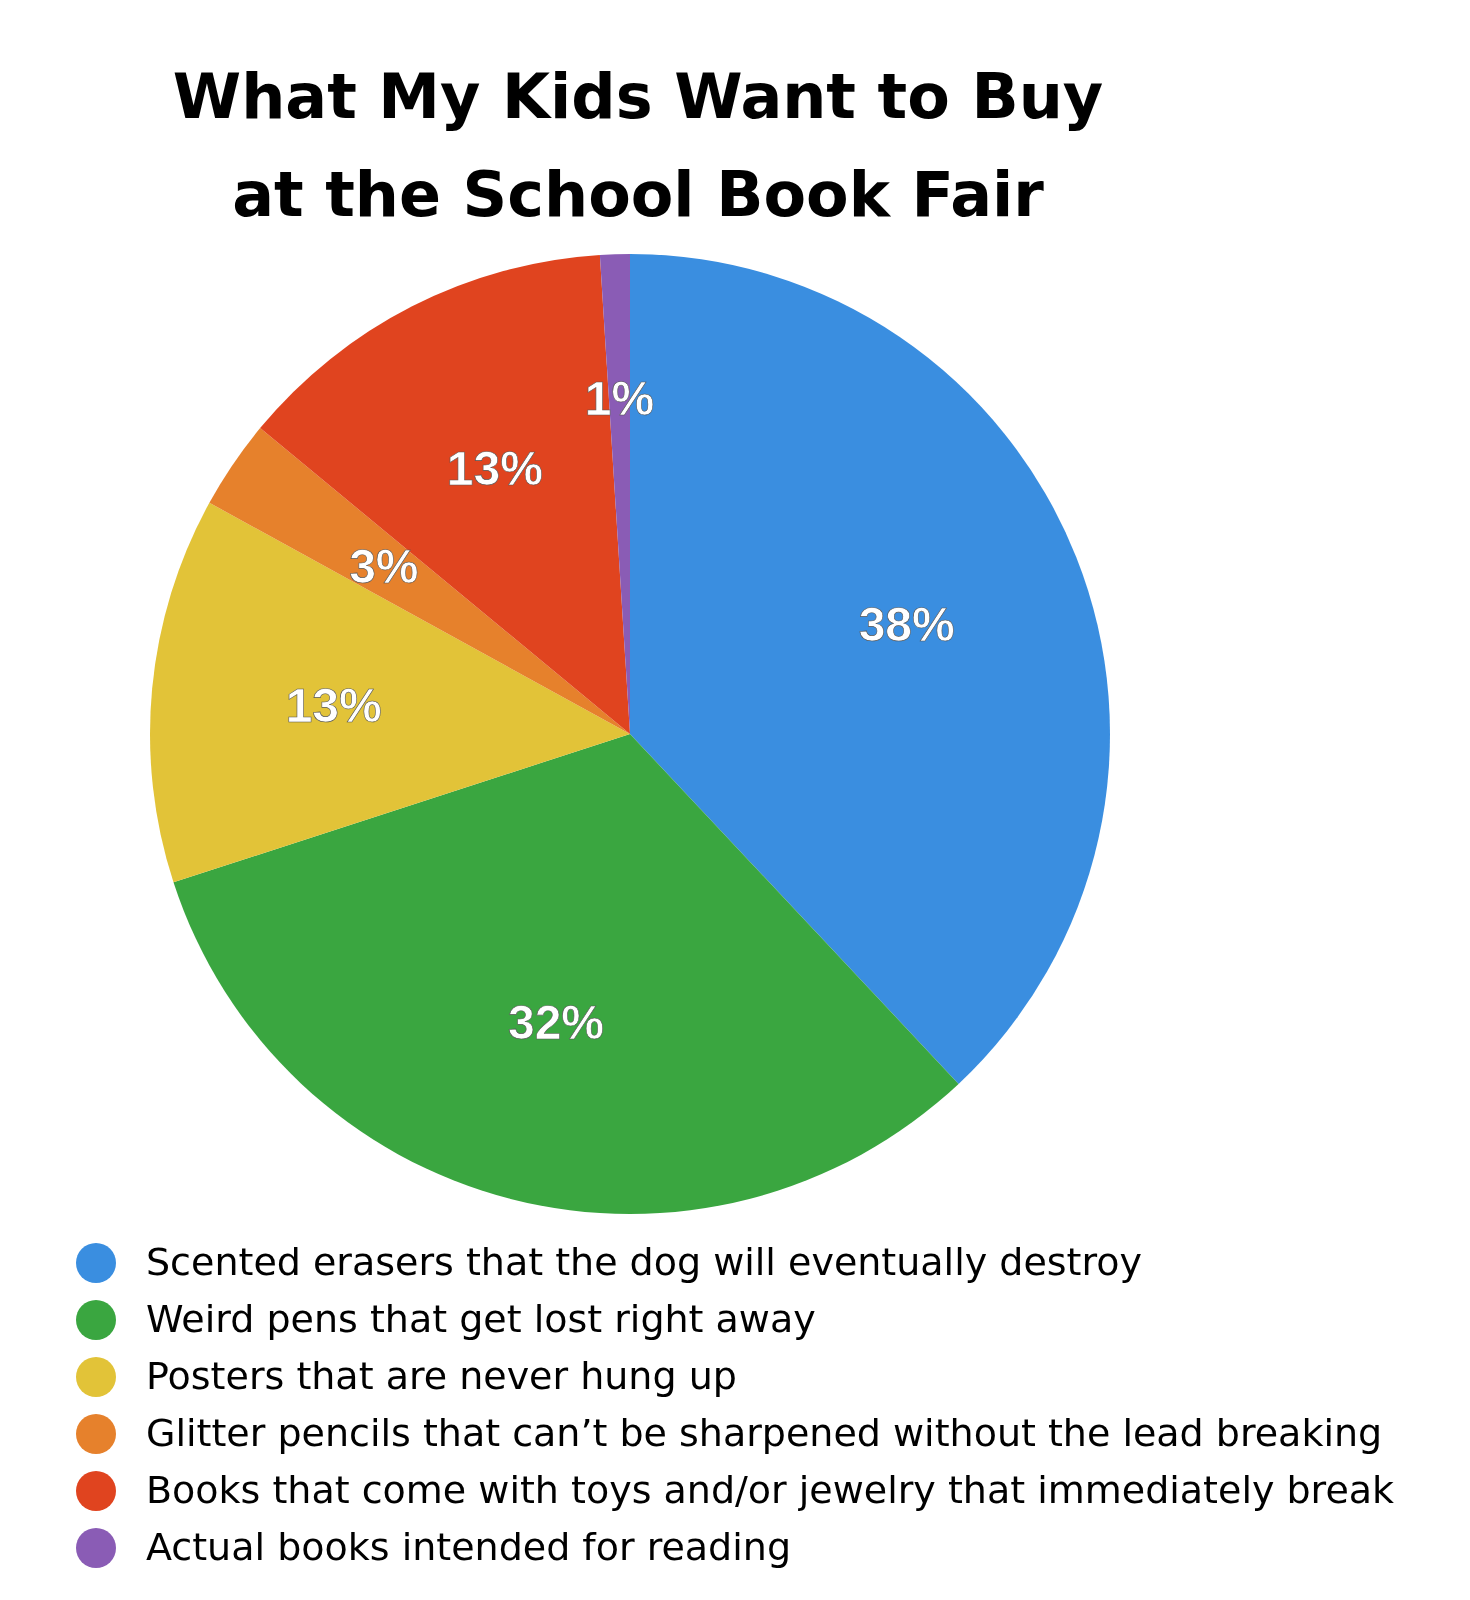  I want to click on data-label: 3%, so click(384, 567).